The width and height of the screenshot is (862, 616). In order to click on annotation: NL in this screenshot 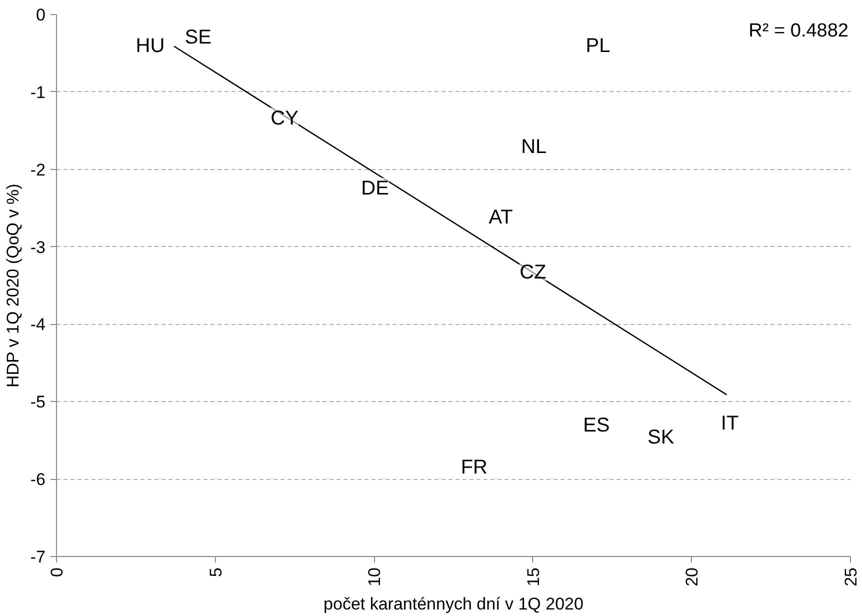, I will do `click(534, 147)`.